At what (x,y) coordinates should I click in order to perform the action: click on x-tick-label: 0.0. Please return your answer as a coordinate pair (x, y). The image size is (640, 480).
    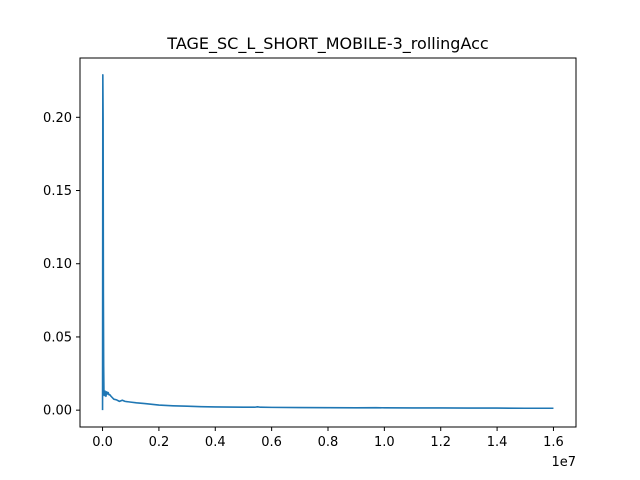
    Looking at the image, I should click on (102, 442).